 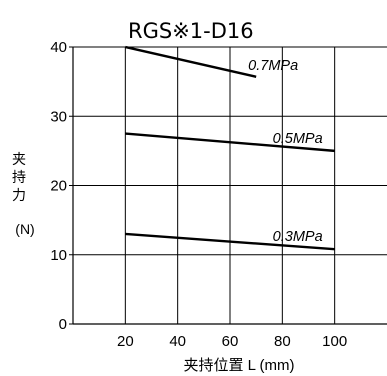 I want to click on y-tick-labels: 0 10 20 30 40, so click(x=58, y=186).